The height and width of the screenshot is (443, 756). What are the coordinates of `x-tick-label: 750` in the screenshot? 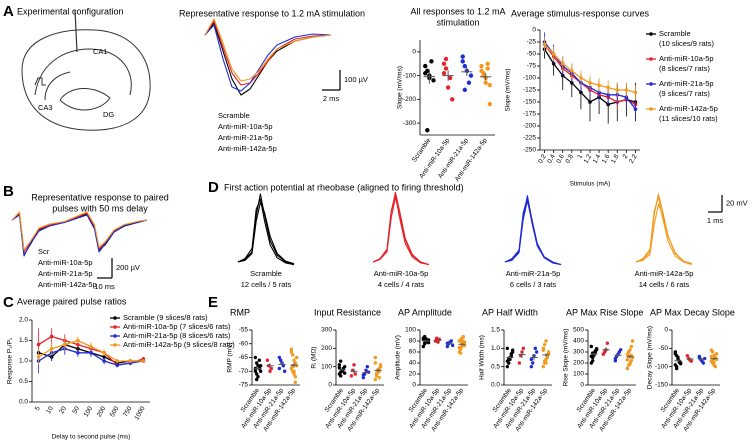 It's located at (128, 411).